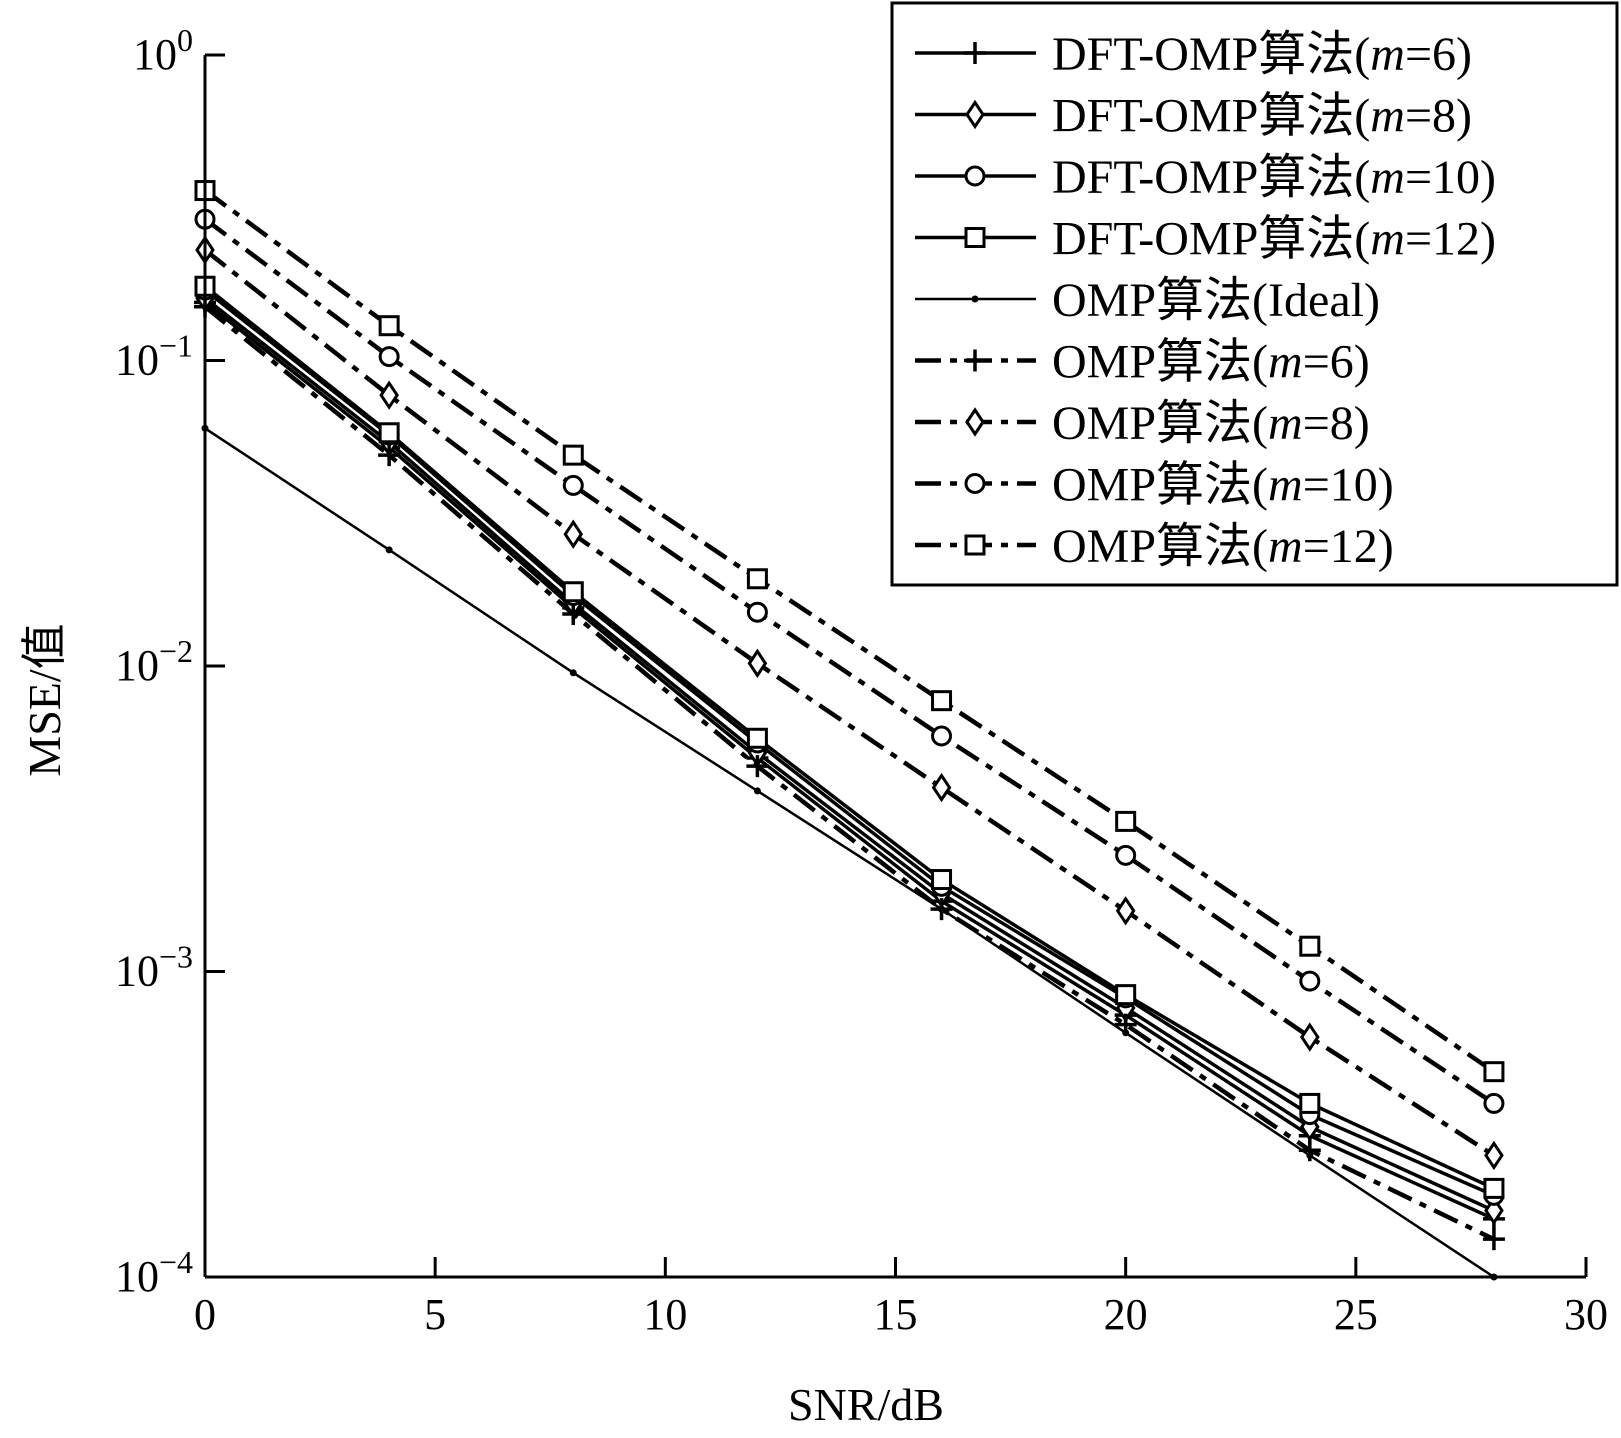 The height and width of the screenshot is (1438, 1621). What do you see at coordinates (176, 346) in the screenshot?
I see `y-tick-exponent: −1` at bounding box center [176, 346].